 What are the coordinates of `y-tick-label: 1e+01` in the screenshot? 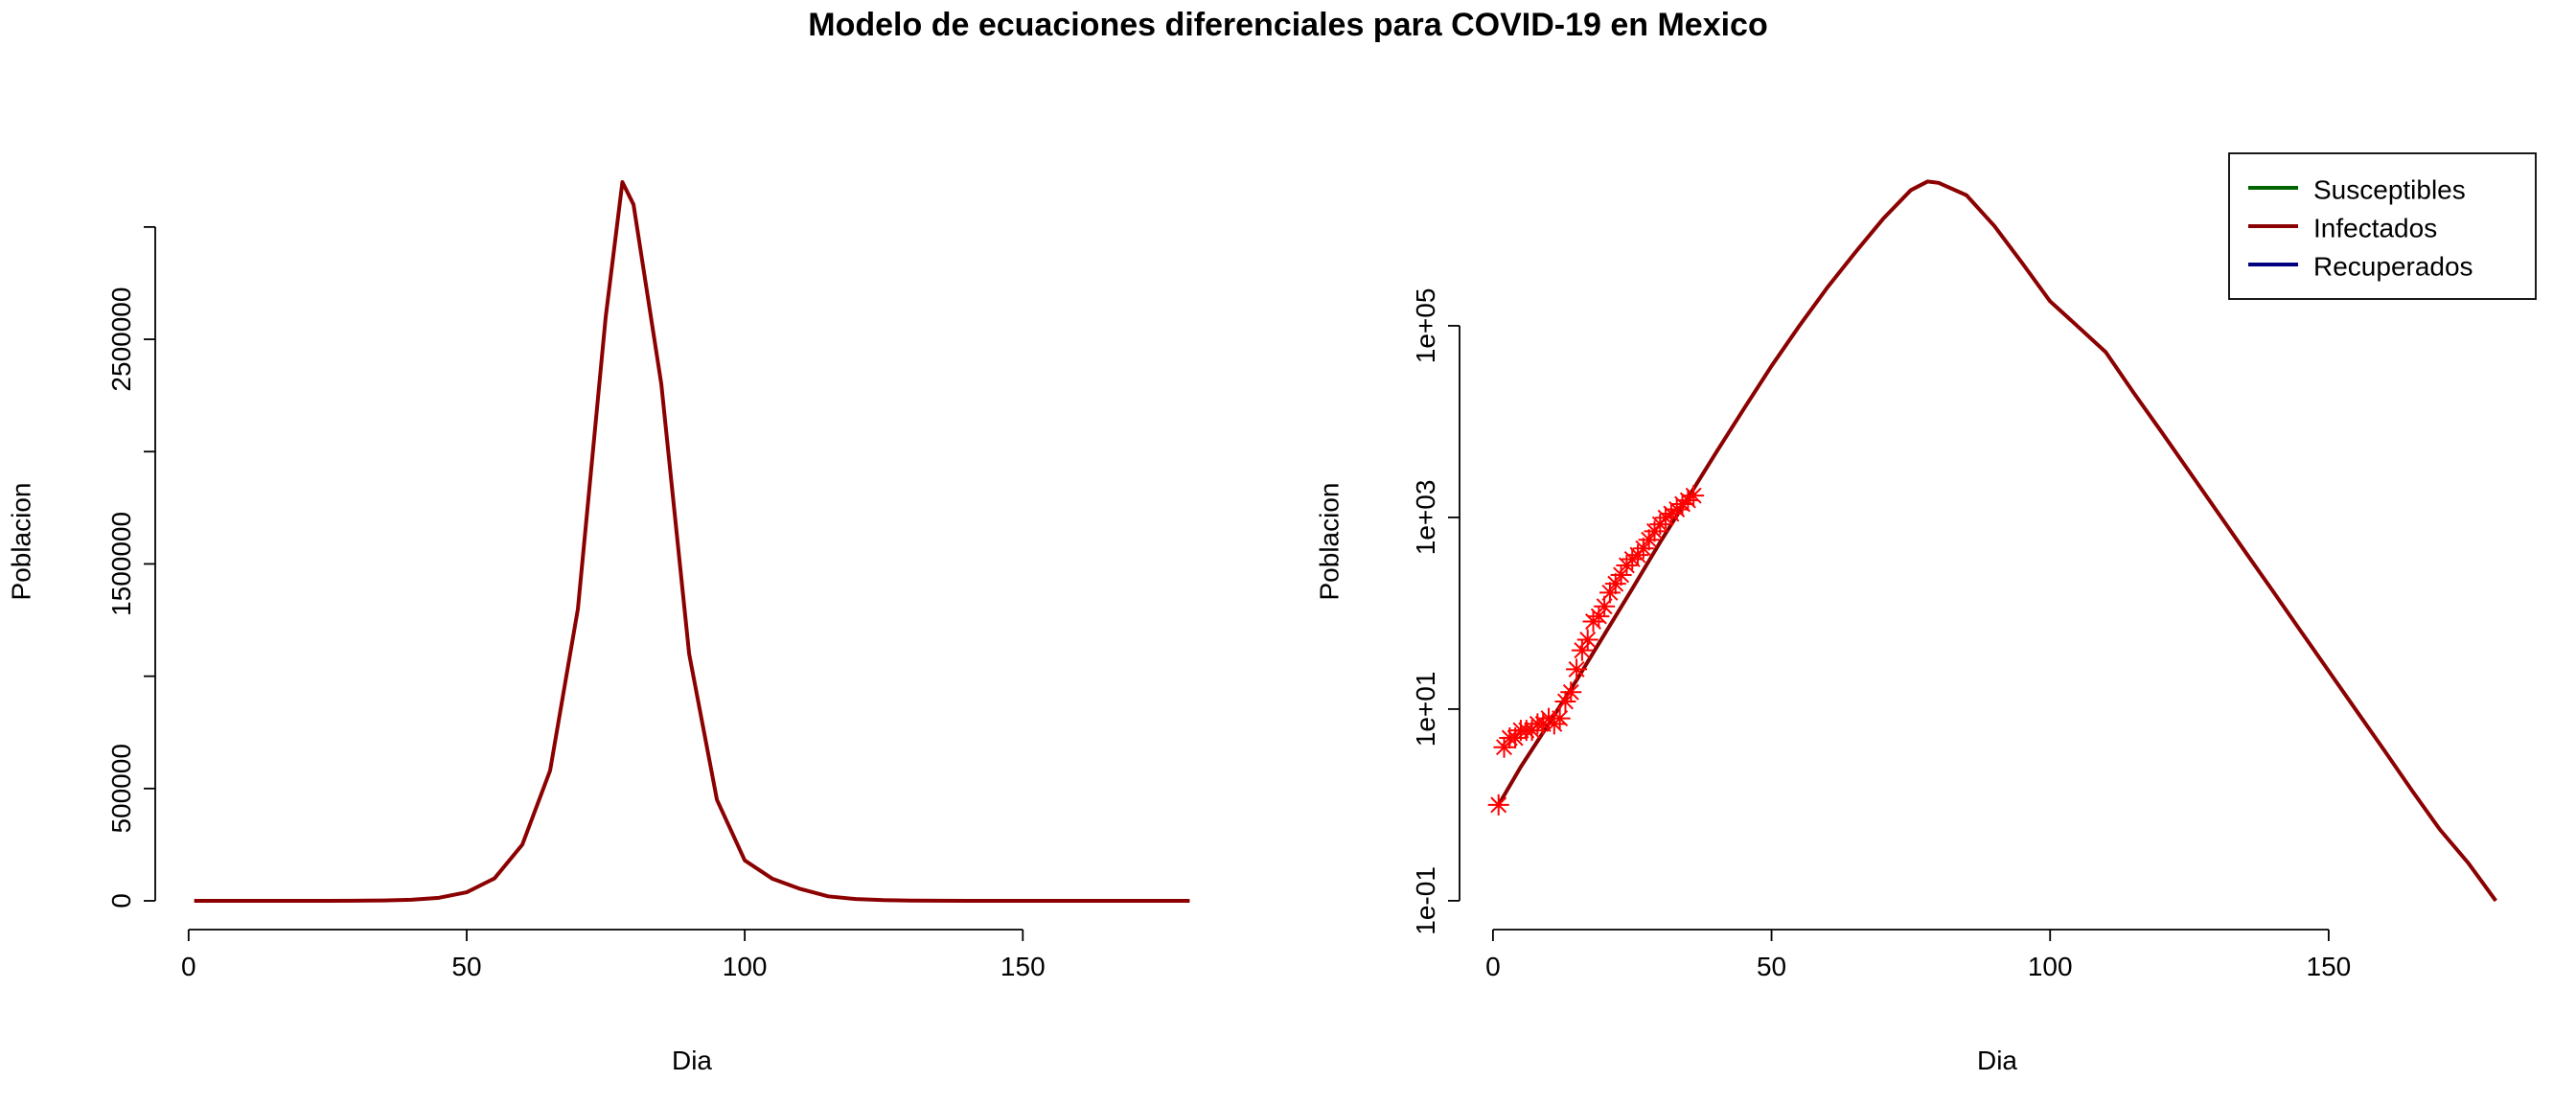 It's located at (1425, 710).